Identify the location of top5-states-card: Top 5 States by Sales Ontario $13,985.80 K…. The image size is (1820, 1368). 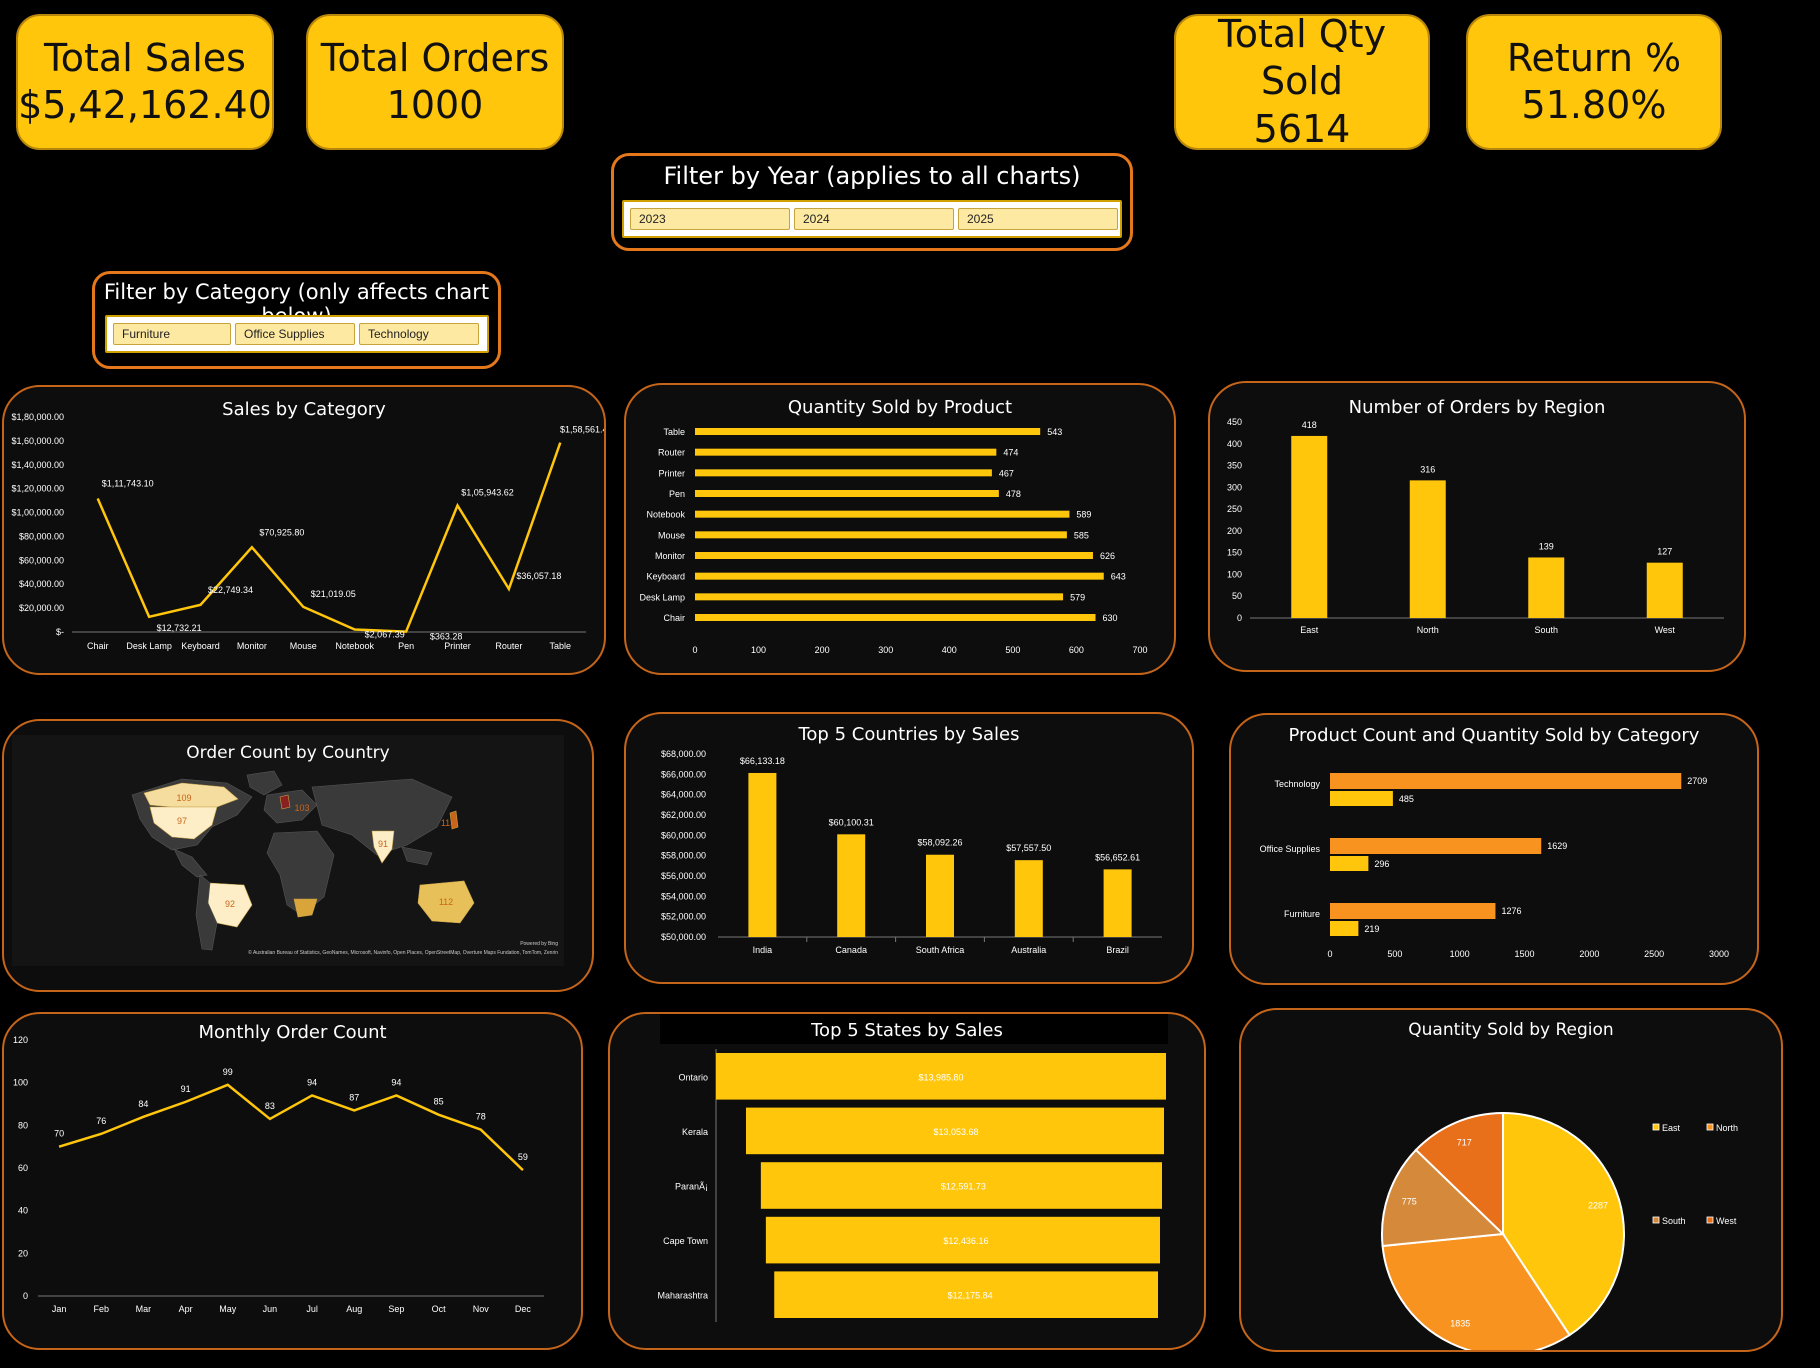
(907, 1181).